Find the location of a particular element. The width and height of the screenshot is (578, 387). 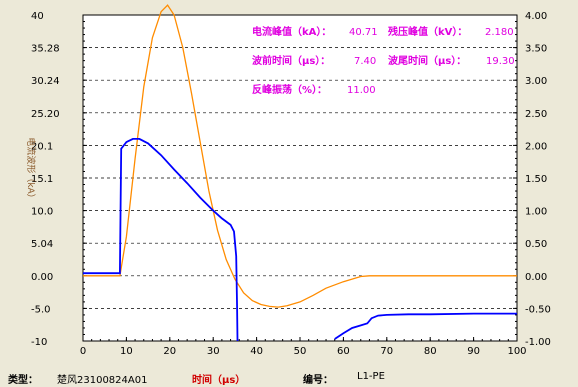

front-time-value: 7.40 is located at coordinates (365, 61).